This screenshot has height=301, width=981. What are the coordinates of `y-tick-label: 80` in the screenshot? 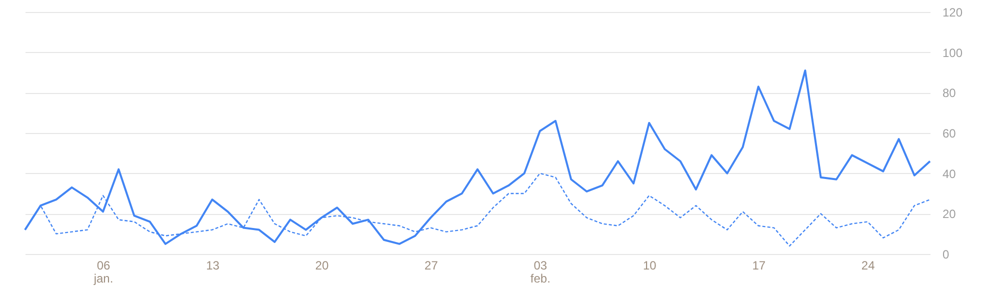 It's located at (949, 93).